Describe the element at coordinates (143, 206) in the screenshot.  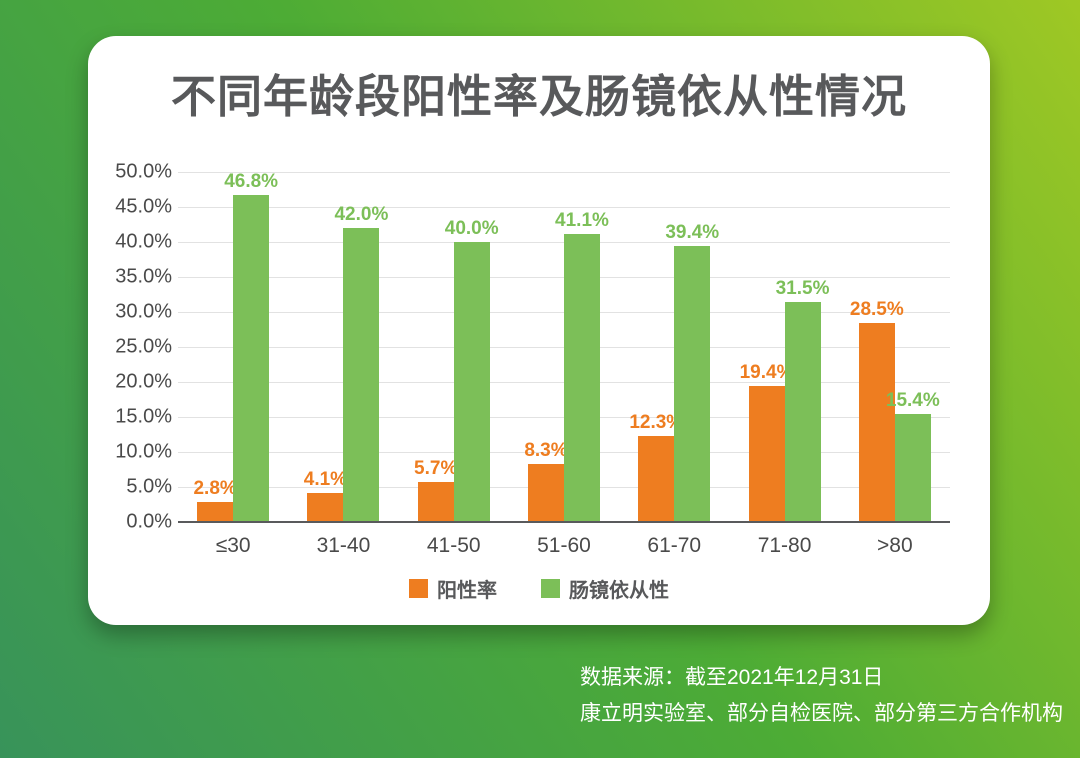
I see `y-tick-label: 45.0%` at that location.